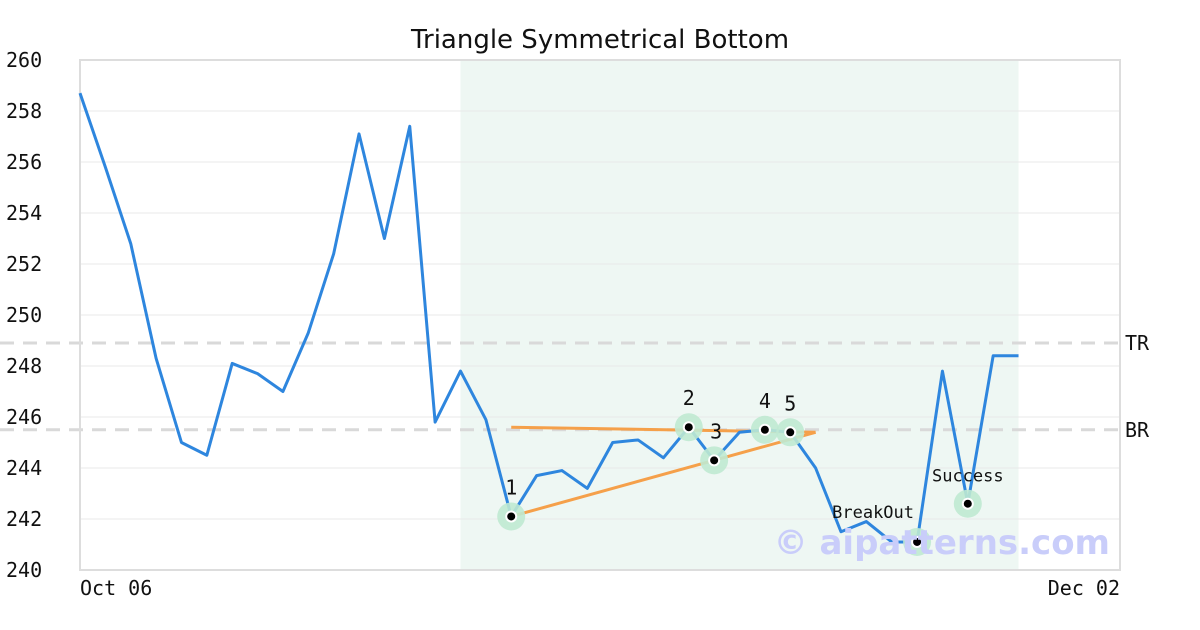  What do you see at coordinates (511, 487) in the screenshot?
I see `point-label: 1` at bounding box center [511, 487].